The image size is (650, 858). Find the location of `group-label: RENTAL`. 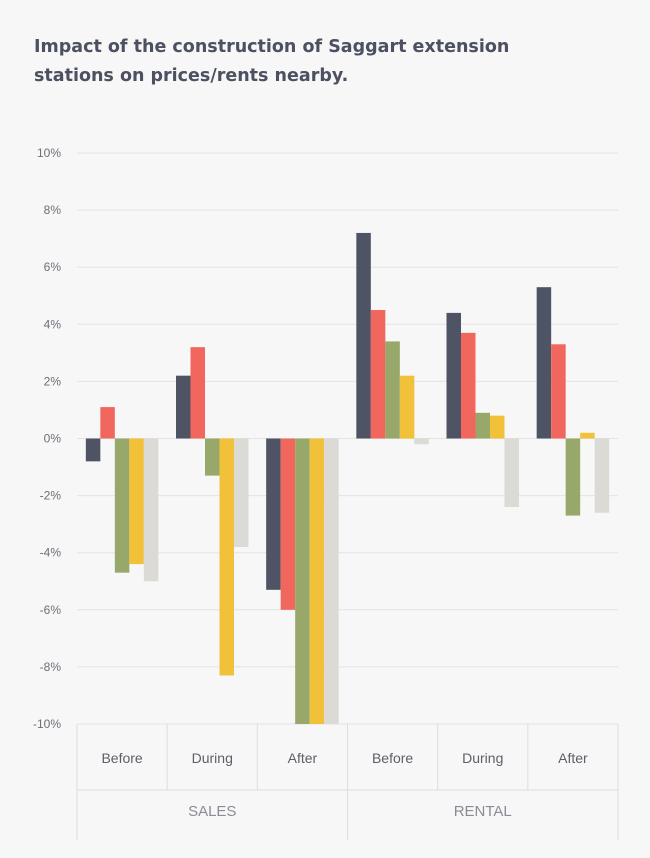

group-label: RENTAL is located at coordinates (483, 811).